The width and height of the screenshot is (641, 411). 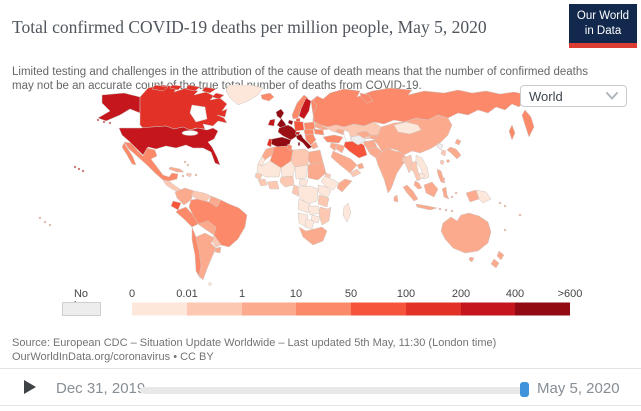 I want to click on region-cuba, so click(x=176, y=169).